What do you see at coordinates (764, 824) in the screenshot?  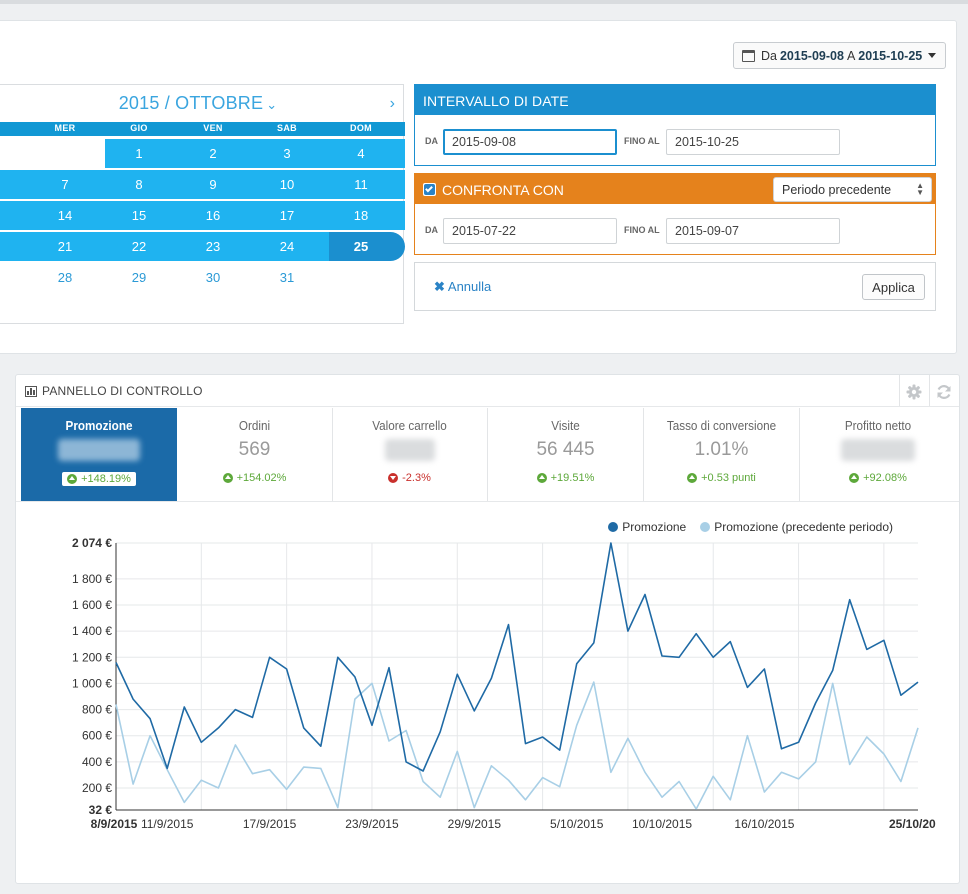 I see `x-tick-label: 16/10/2015` at bounding box center [764, 824].